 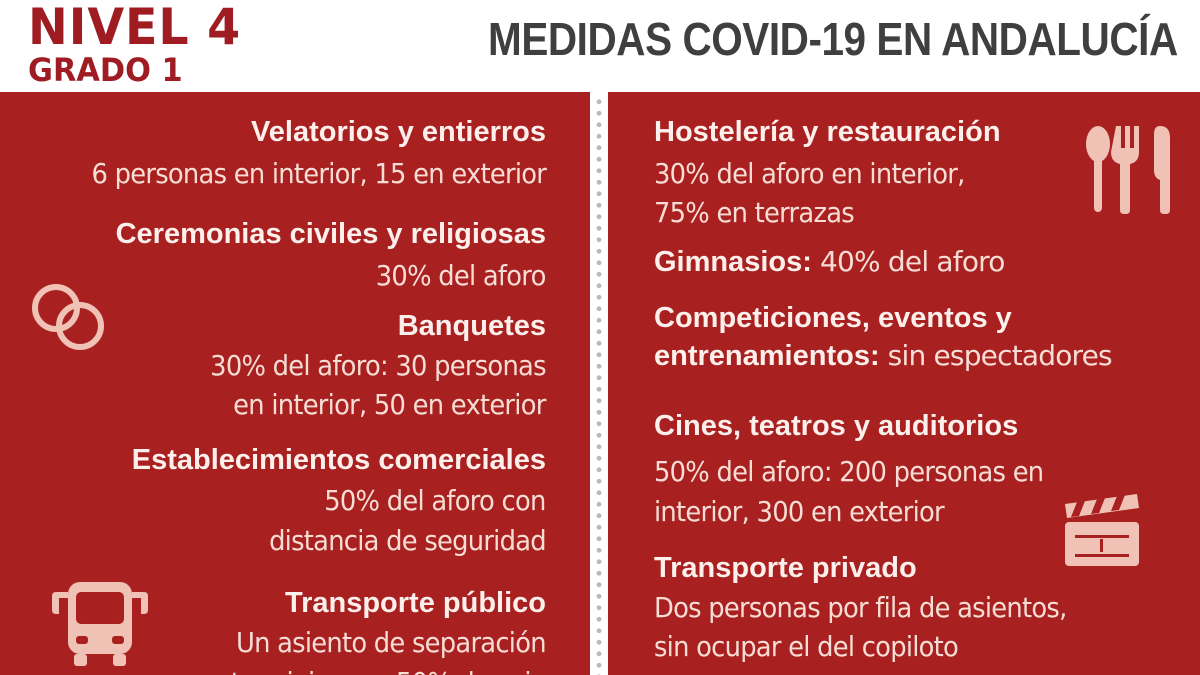 What do you see at coordinates (398, 132) in the screenshot?
I see `item-title-velatorios: Velatorios y entierros` at bounding box center [398, 132].